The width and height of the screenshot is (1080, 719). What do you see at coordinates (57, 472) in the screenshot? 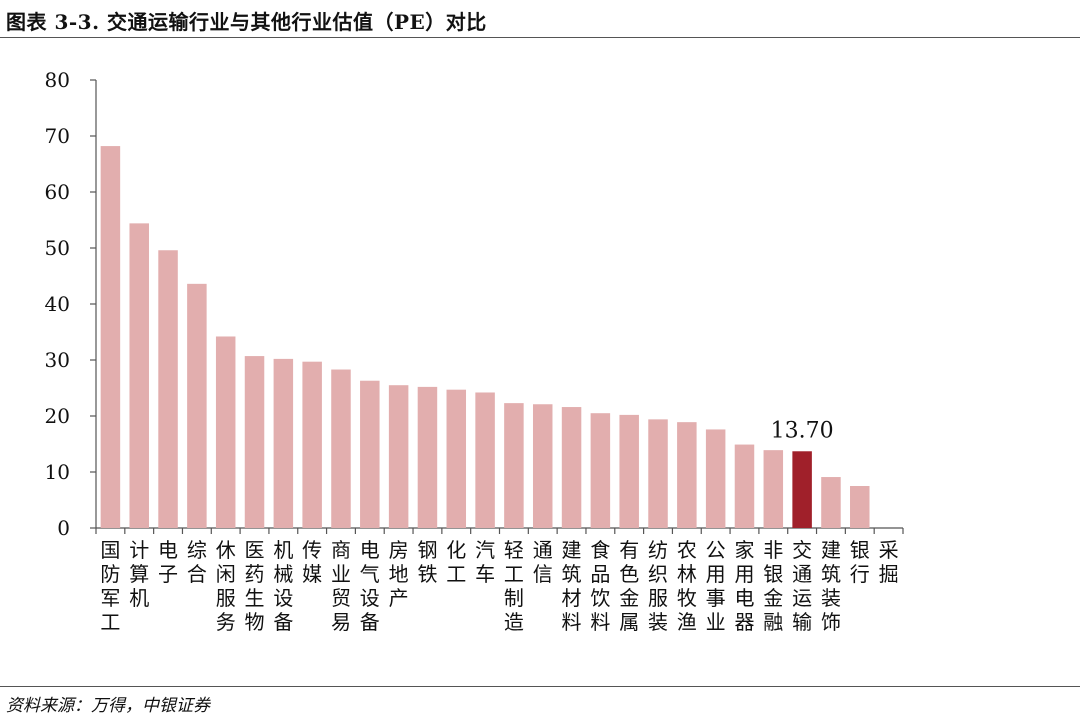
I see `y-tick-label: 10` at bounding box center [57, 472].